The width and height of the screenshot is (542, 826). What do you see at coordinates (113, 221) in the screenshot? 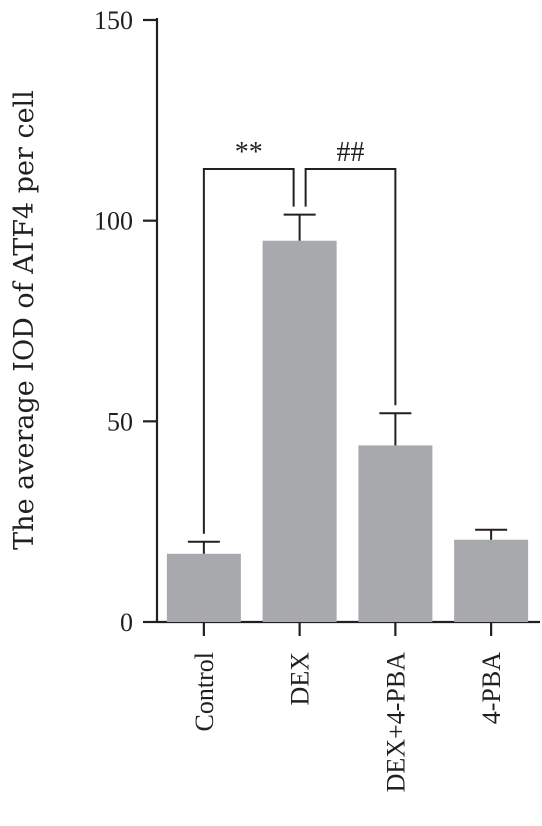
I see `y-tick-label: 100` at bounding box center [113, 221].